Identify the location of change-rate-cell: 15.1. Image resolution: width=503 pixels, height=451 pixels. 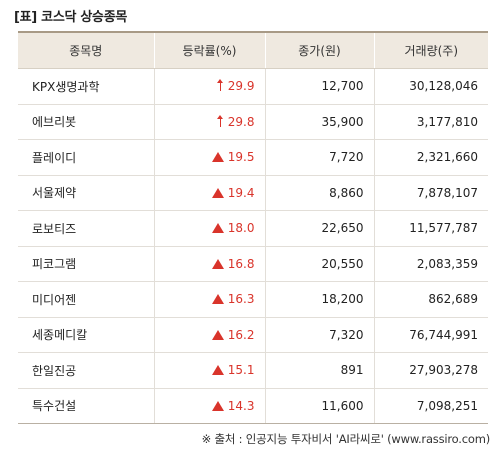
(210, 370).